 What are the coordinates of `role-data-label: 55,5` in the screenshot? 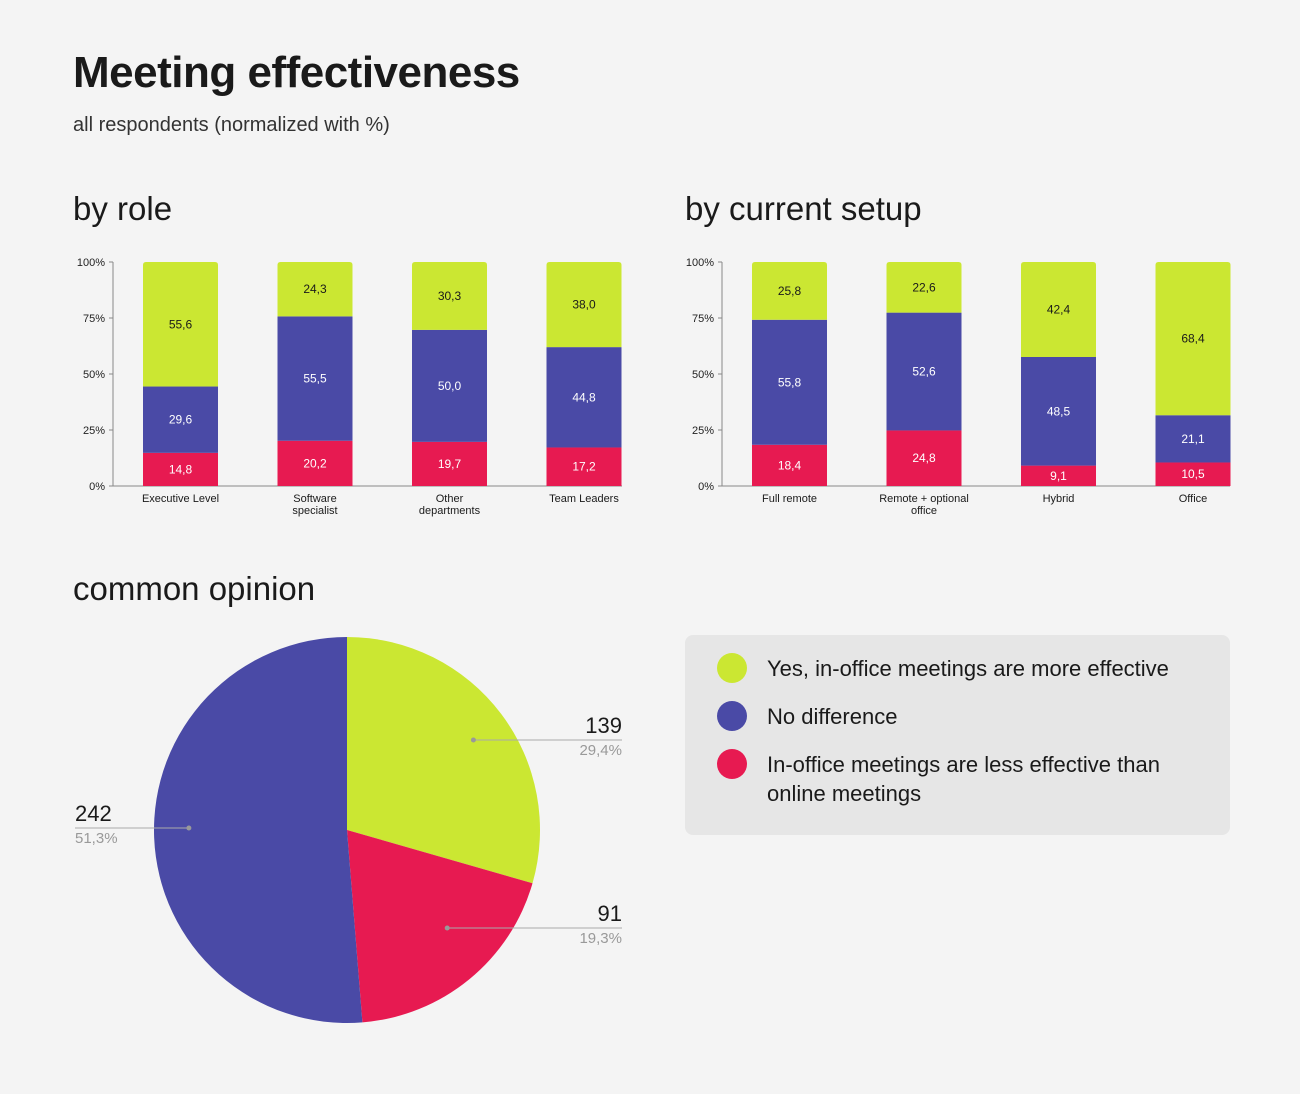 It's located at (315, 379).